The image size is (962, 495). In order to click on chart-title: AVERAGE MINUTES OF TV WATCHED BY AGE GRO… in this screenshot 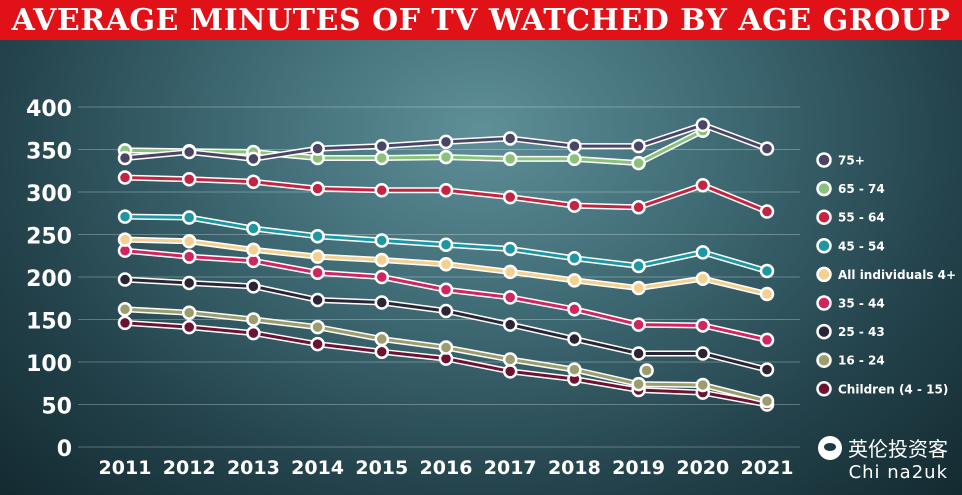, I will do `click(481, 20)`.